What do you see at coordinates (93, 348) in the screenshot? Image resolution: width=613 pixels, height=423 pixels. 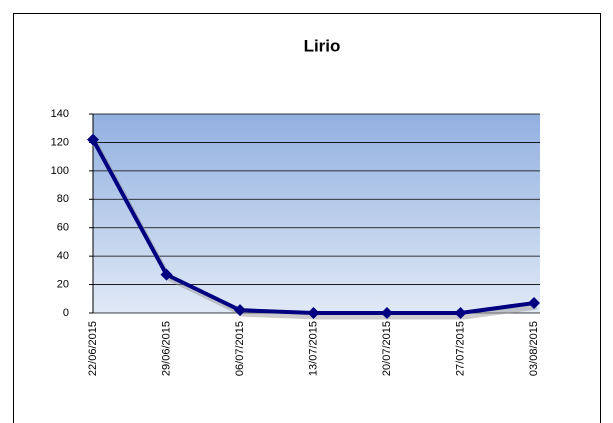 I see `x-tick-label: 22/06/2015` at bounding box center [93, 348].